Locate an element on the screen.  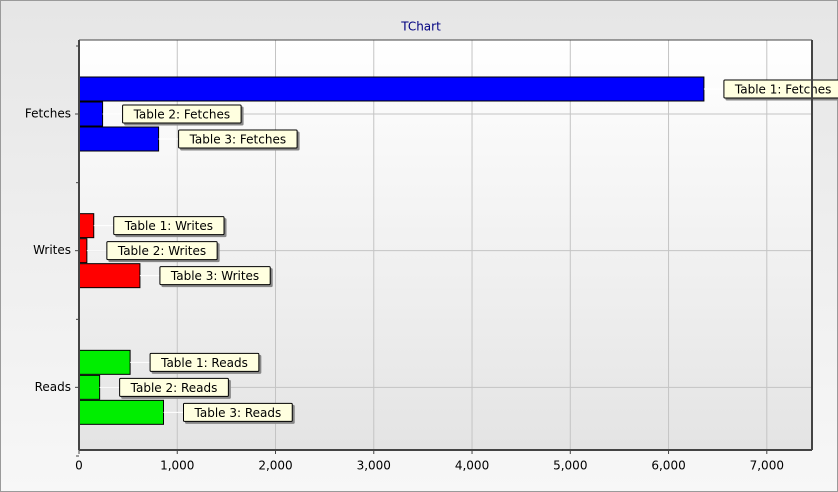
x-tick-label: 2,000 is located at coordinates (275, 466).